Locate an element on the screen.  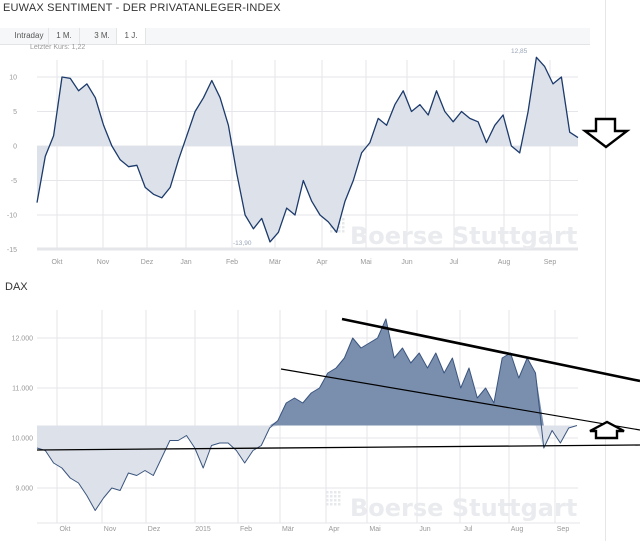
upper-resistance-trendline is located at coordinates (490, 350).